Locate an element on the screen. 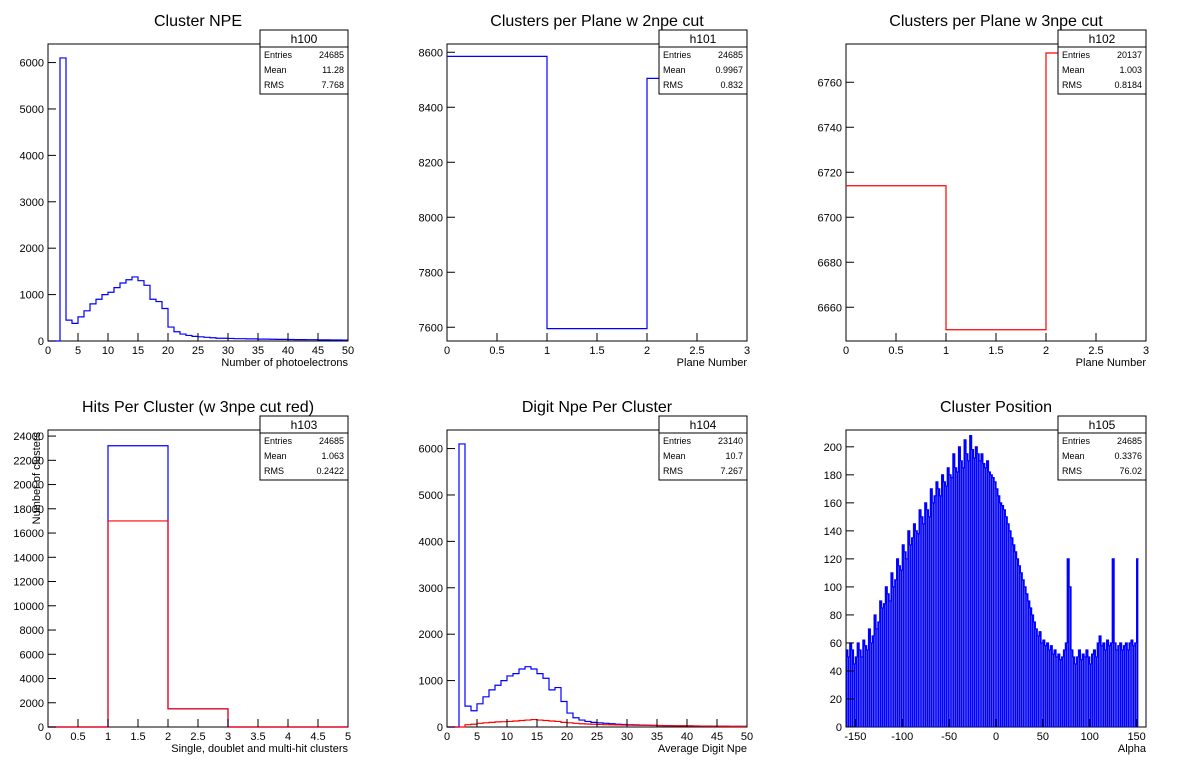 This screenshot has width=1196, height=772. x-tick-label: -50 is located at coordinates (949, 737).